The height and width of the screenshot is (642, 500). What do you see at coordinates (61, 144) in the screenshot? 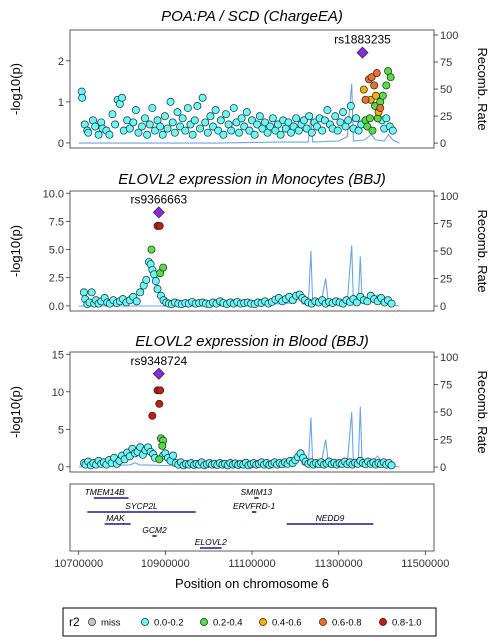
I see `y-tick-label: 0` at bounding box center [61, 144].